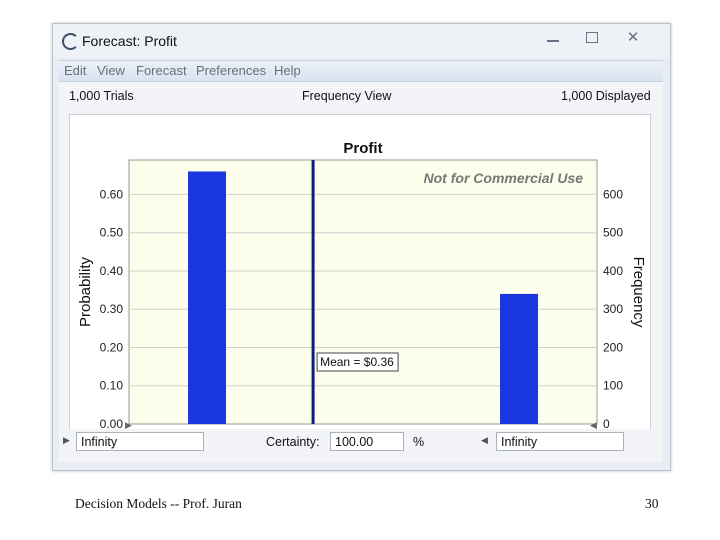 Image resolution: width=720 pixels, height=540 pixels. I want to click on menu-bar: Edit View Forecast Preferences Help, so click(361, 71).